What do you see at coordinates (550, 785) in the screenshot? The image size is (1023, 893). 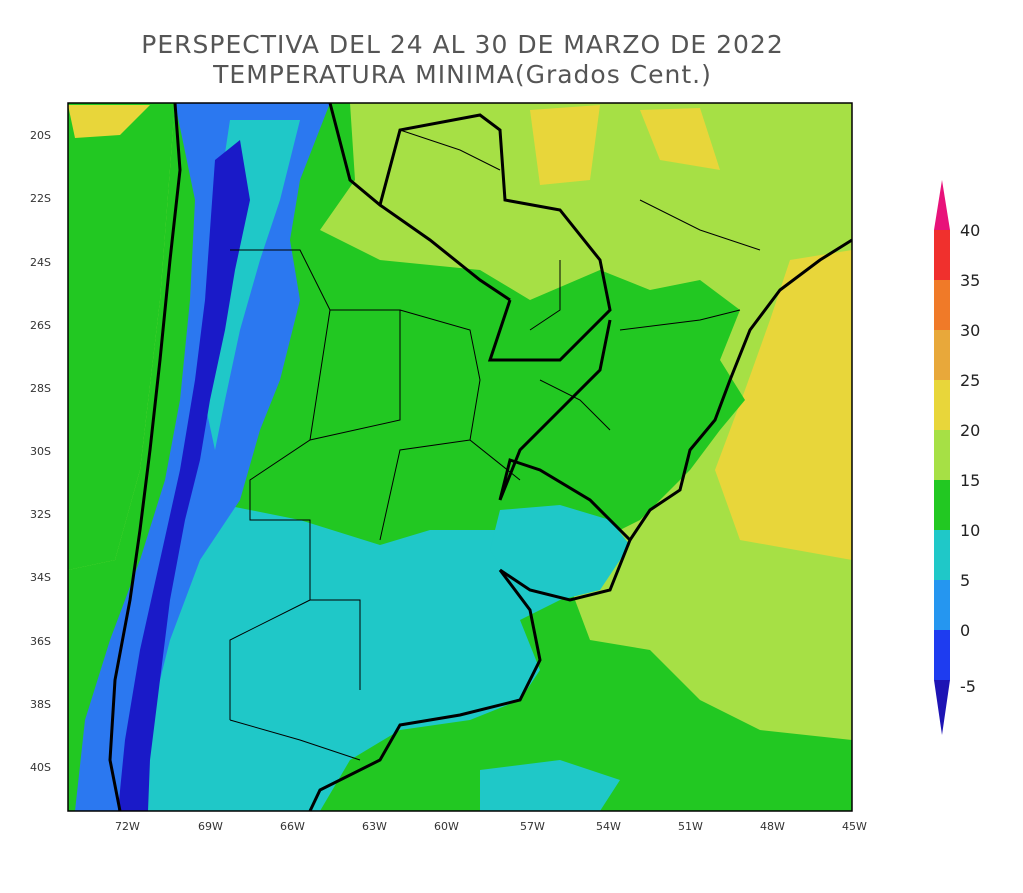 I see `zone-cool-atlantic` at bounding box center [550, 785].